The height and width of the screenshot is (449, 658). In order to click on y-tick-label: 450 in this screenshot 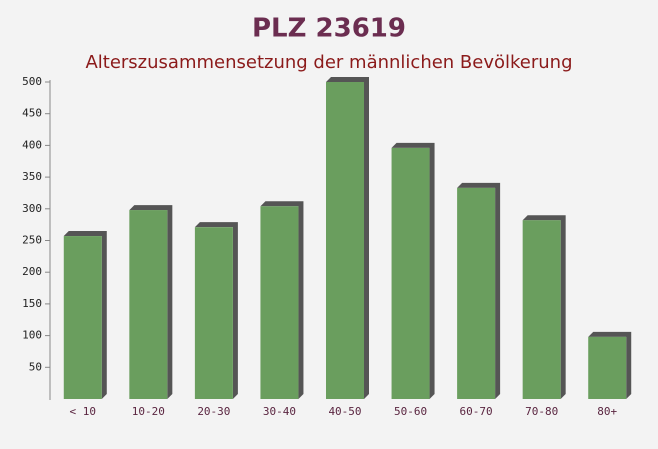, I will do `click(32, 113)`.